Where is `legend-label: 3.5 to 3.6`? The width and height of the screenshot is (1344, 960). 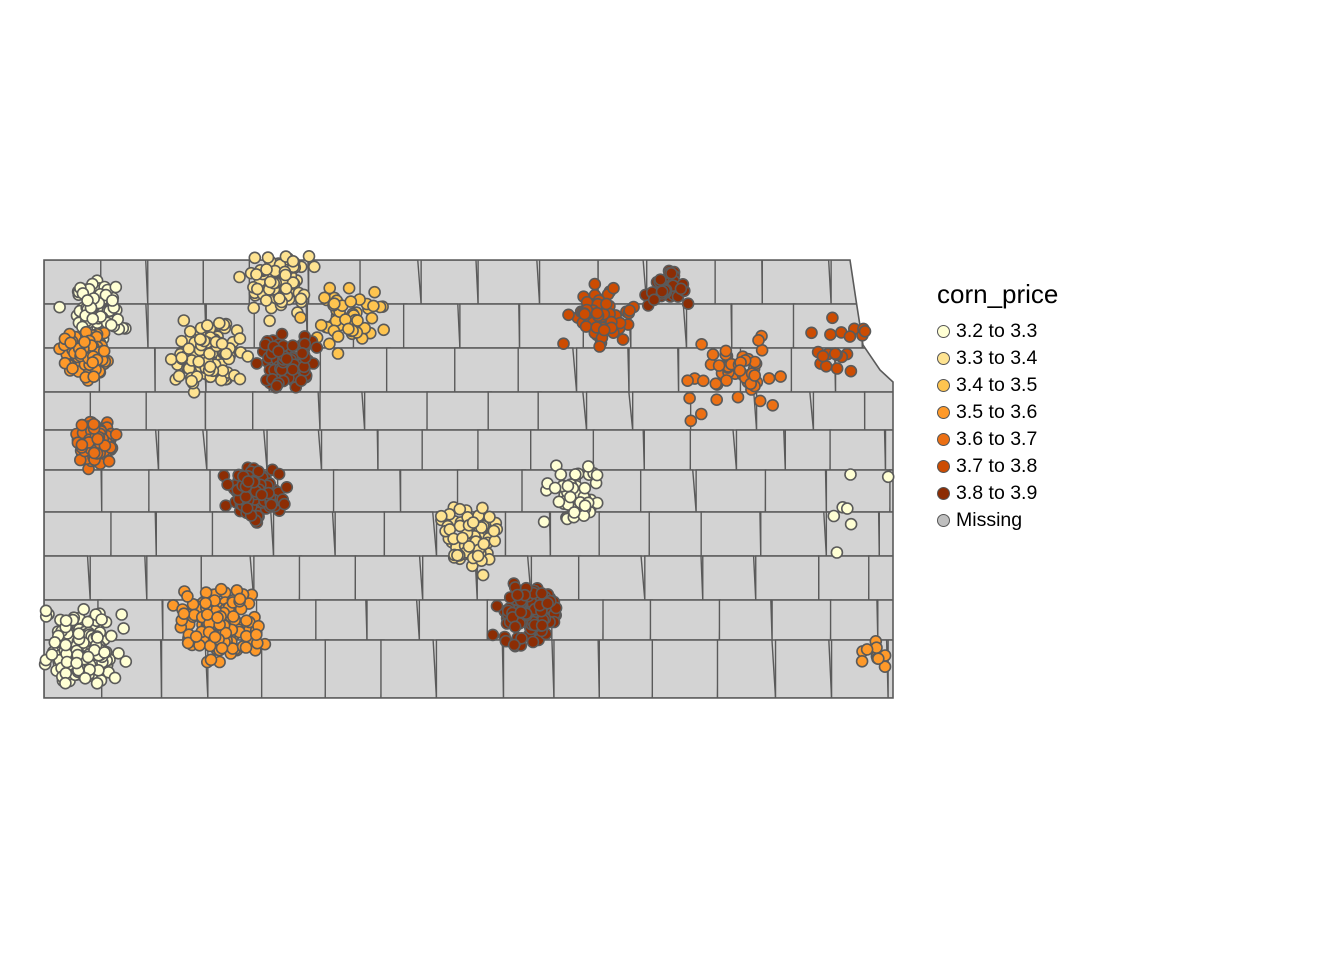 legend-label: 3.5 to 3.6 is located at coordinates (997, 412).